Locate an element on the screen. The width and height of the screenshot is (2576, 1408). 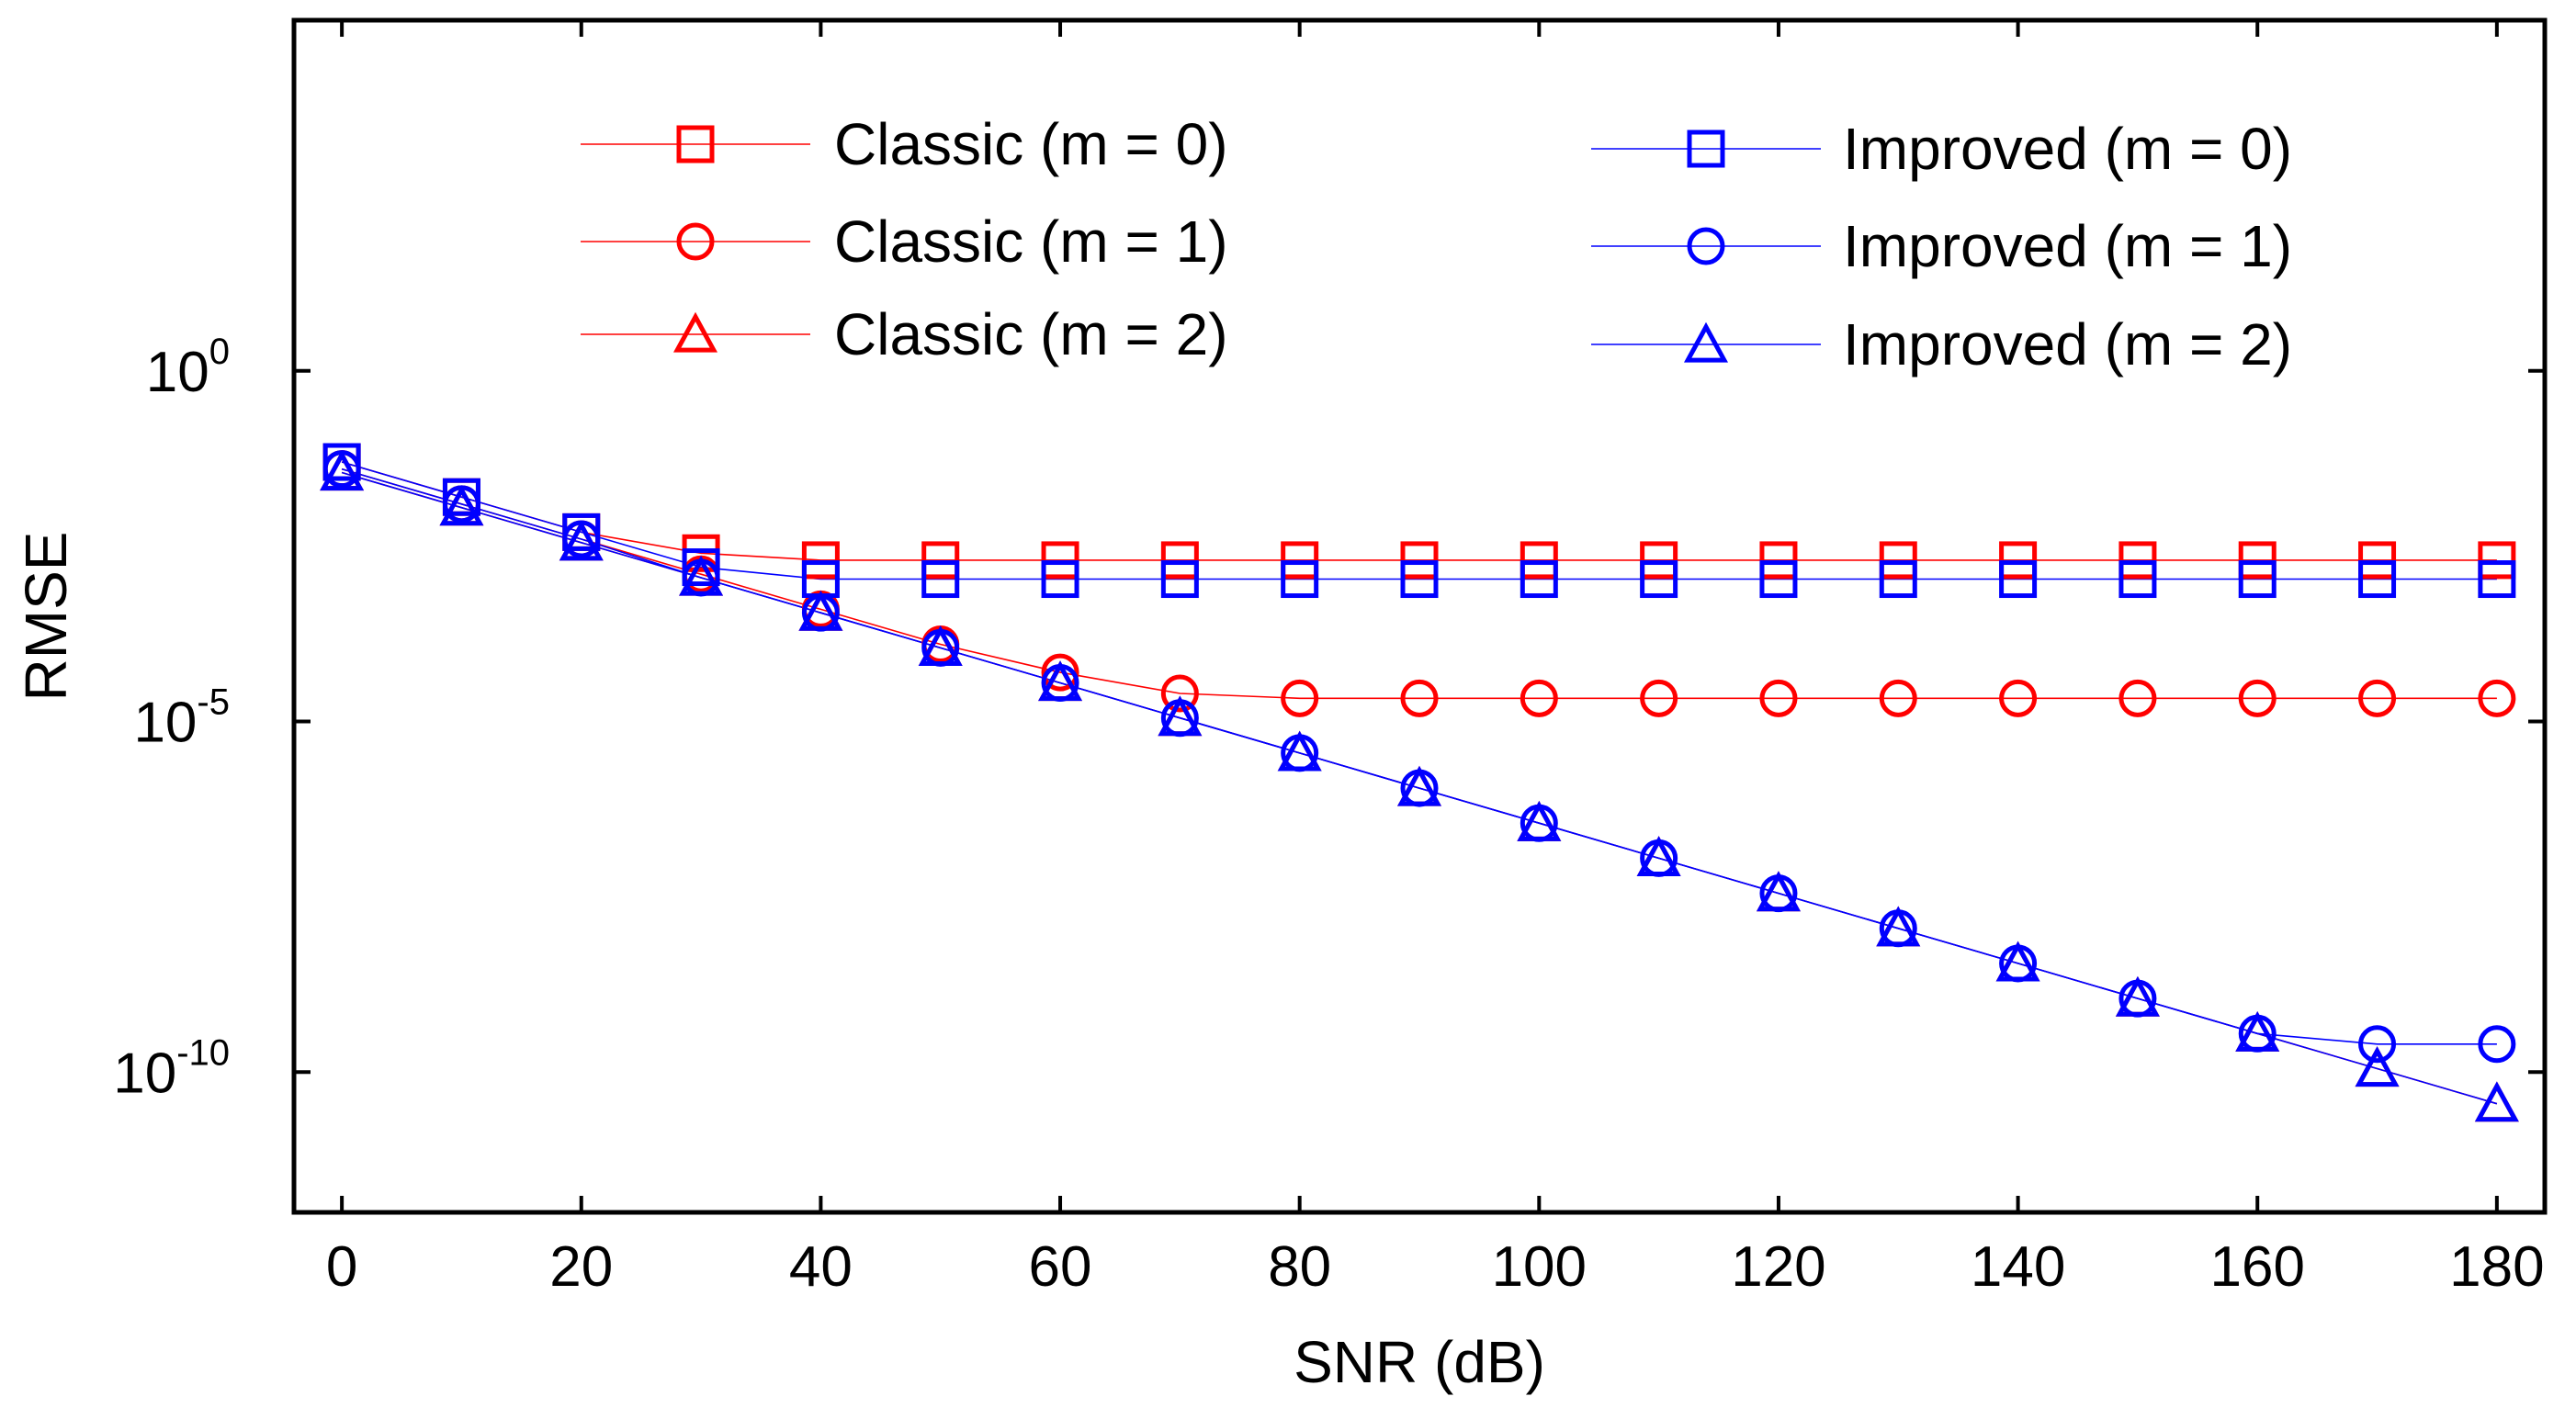
x-tick-label-3: 60 is located at coordinates (1060, 1267).